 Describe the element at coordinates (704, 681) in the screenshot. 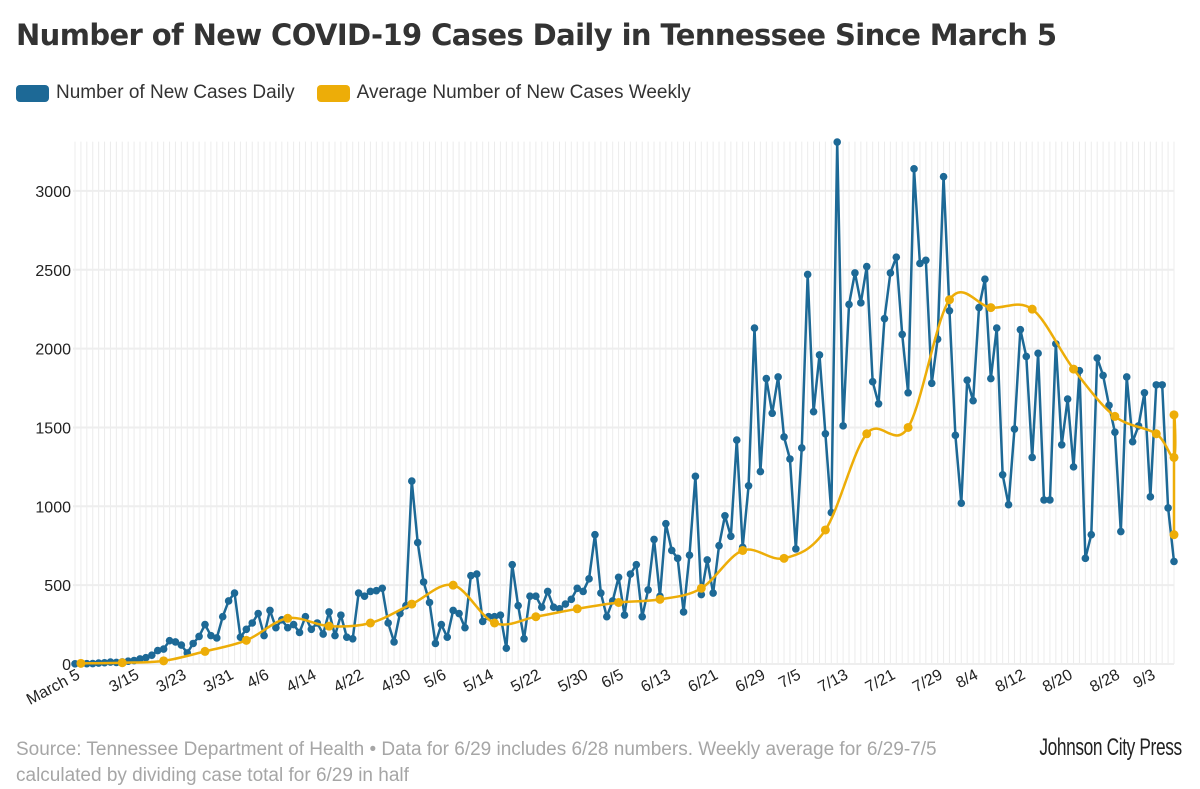

I see `x-tick-label: 6/21` at that location.